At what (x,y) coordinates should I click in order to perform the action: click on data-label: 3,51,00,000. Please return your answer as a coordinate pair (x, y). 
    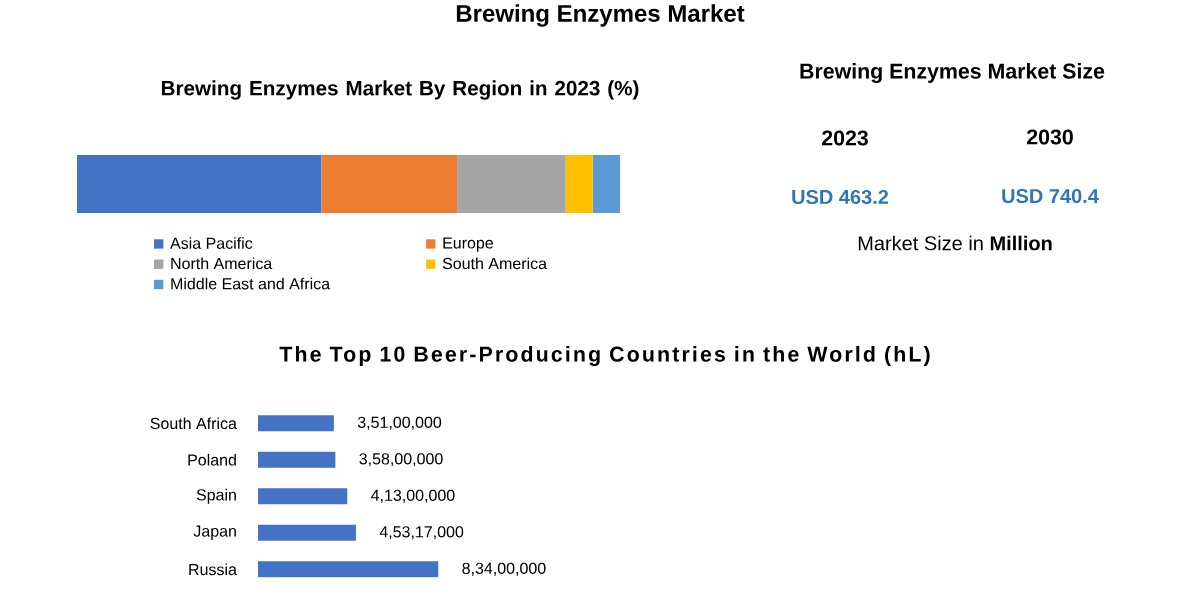
    Looking at the image, I should click on (399, 423).